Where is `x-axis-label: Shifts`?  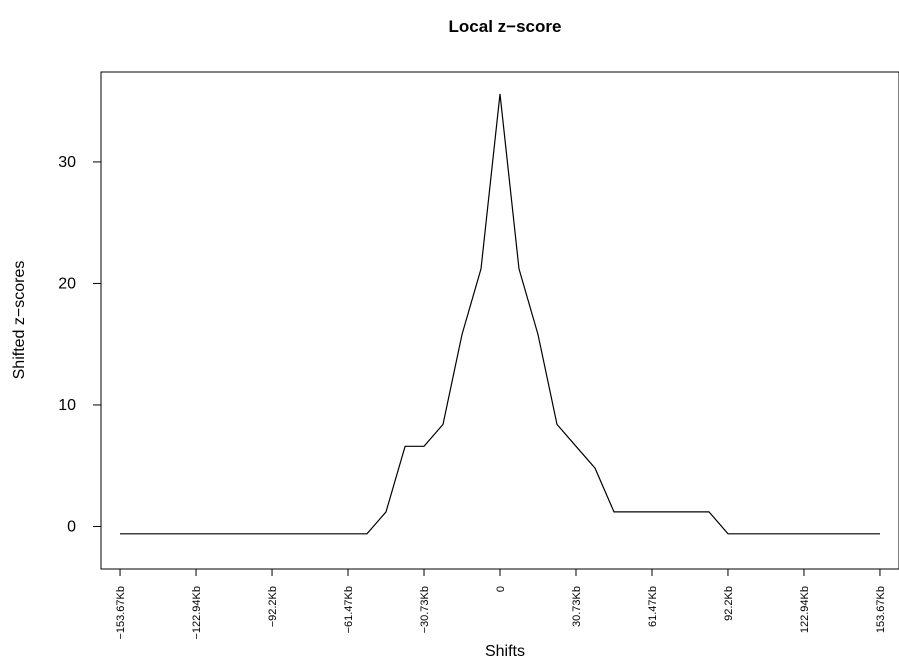
x-axis-label: Shifts is located at coordinates (505, 651).